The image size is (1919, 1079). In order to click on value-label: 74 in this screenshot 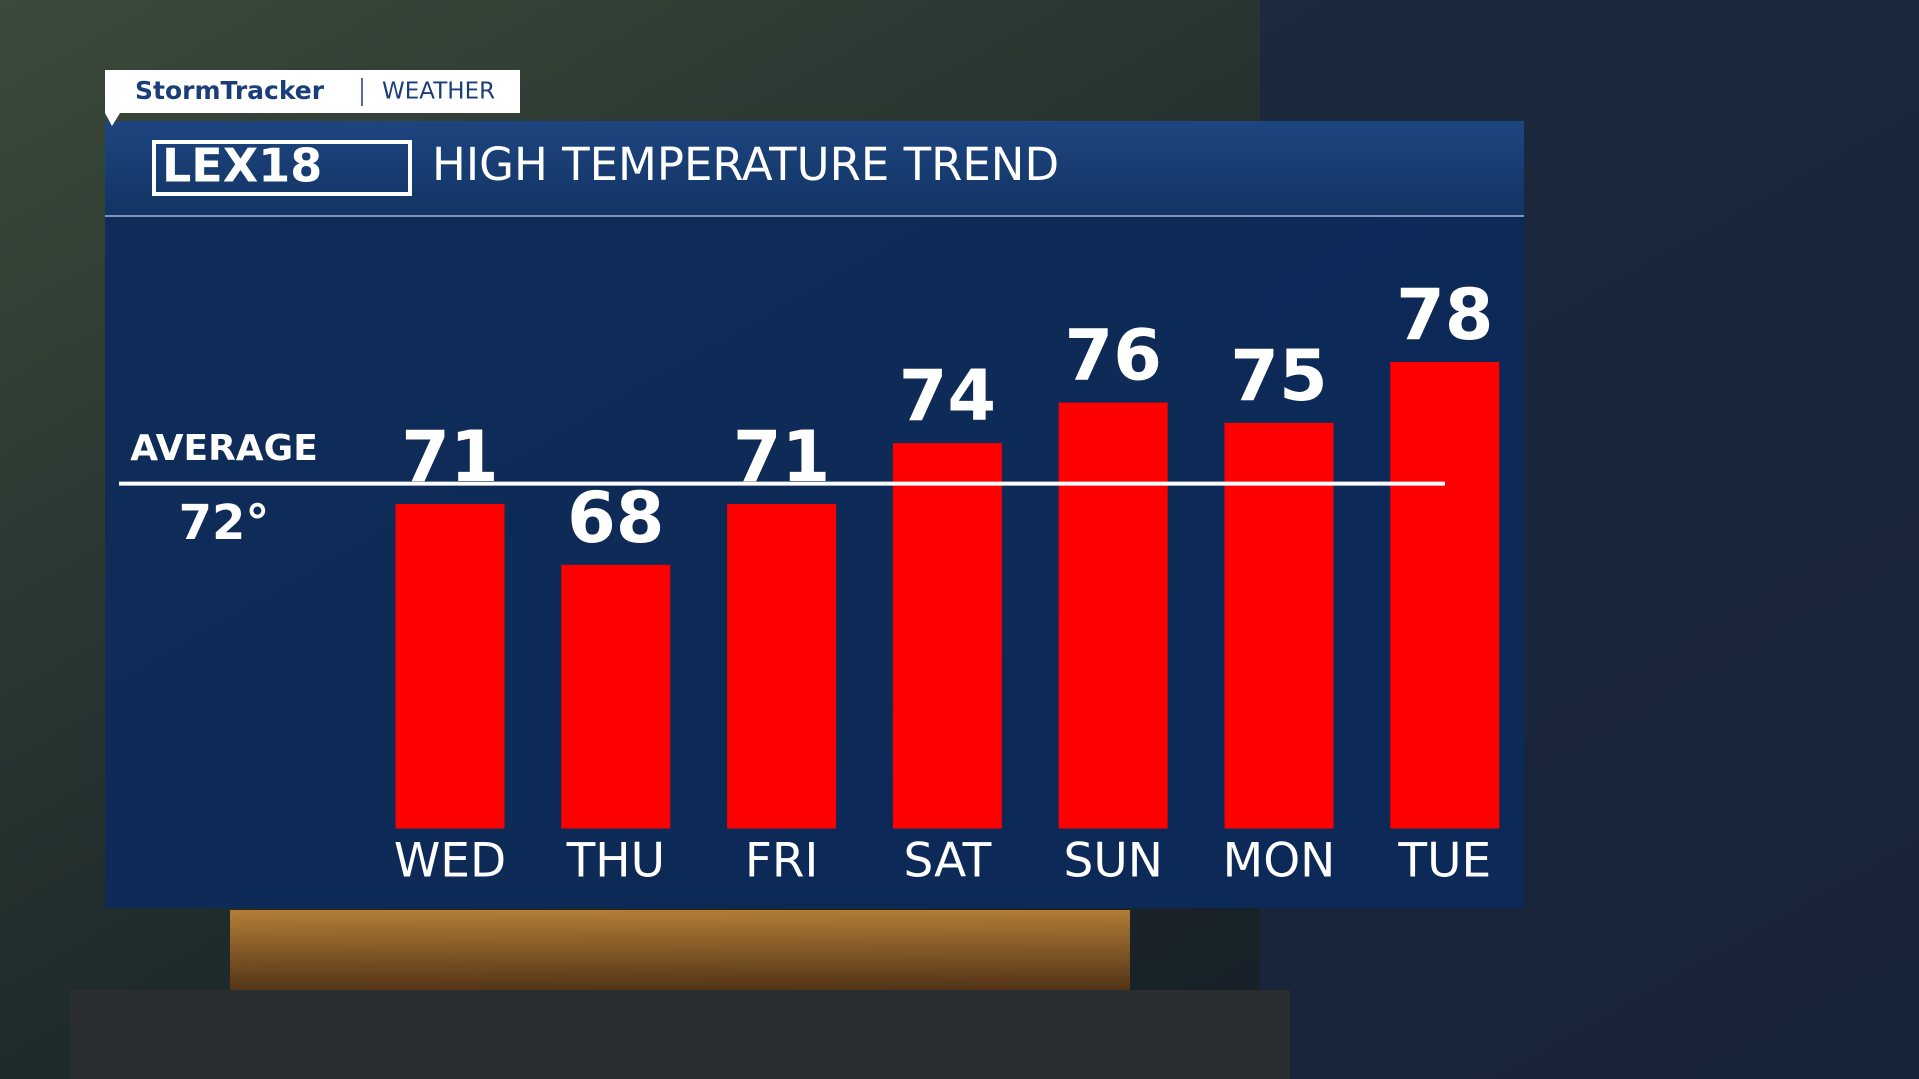, I will do `click(947, 396)`.